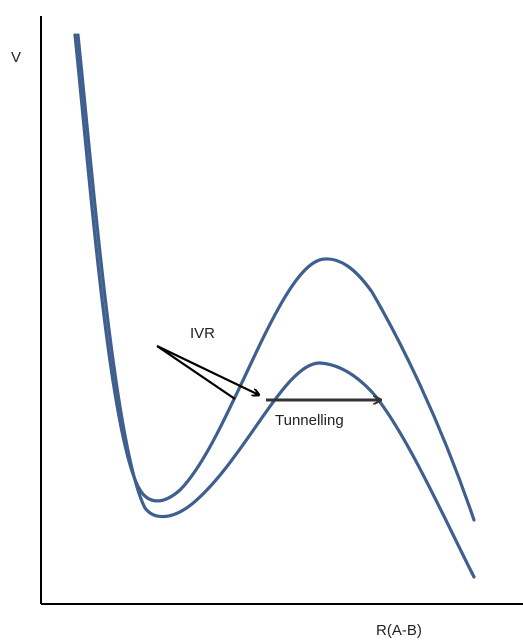  I want to click on ivr-arrow-group, so click(207, 372).